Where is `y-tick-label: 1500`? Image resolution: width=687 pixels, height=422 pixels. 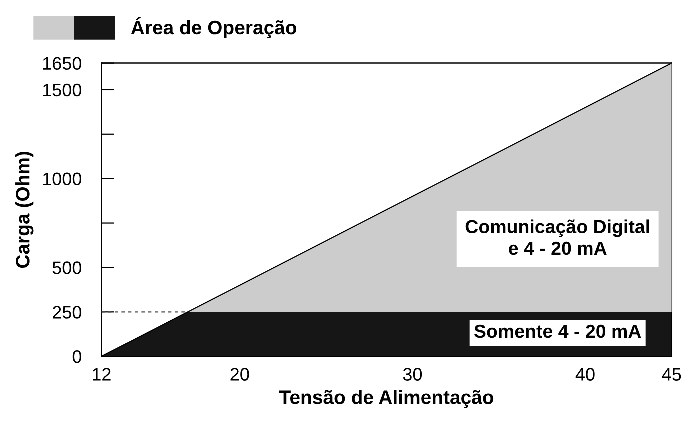
y-tick-label: 1500 is located at coordinates (62, 90).